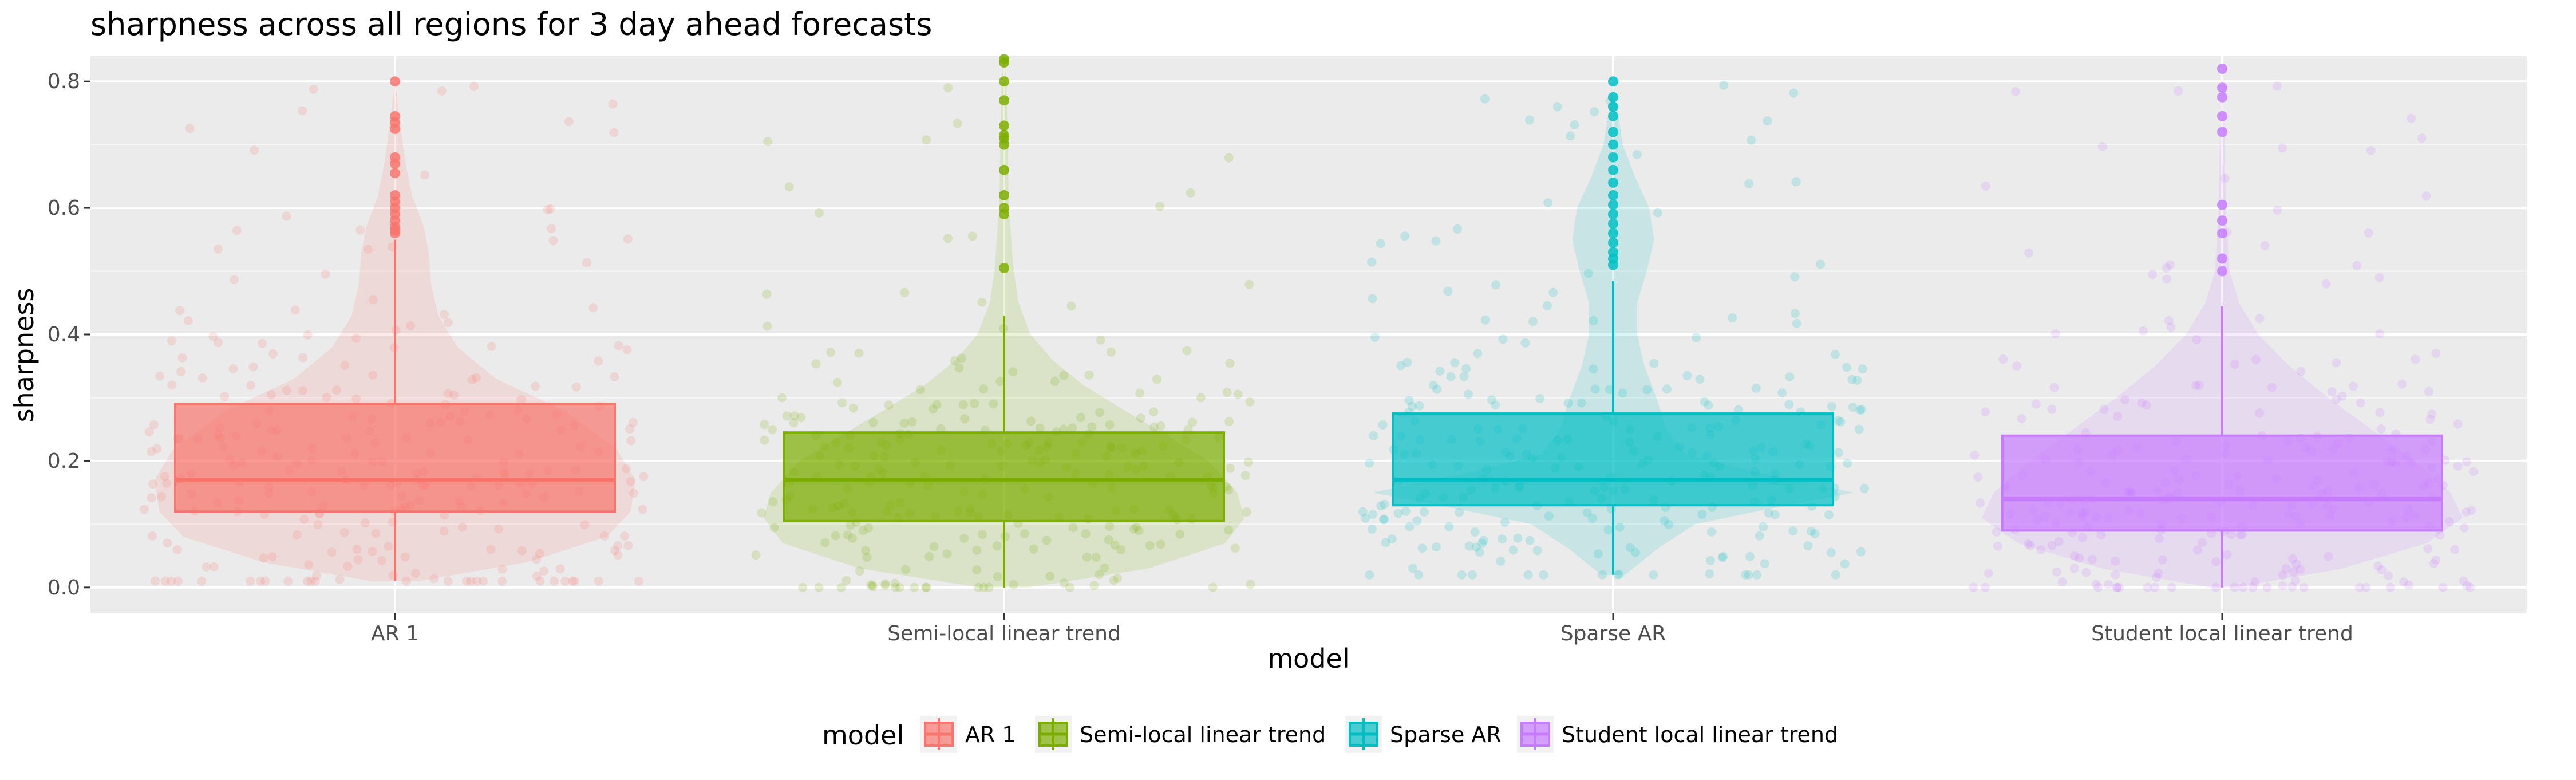  I want to click on y-tick-label: 0.2, so click(64, 461).